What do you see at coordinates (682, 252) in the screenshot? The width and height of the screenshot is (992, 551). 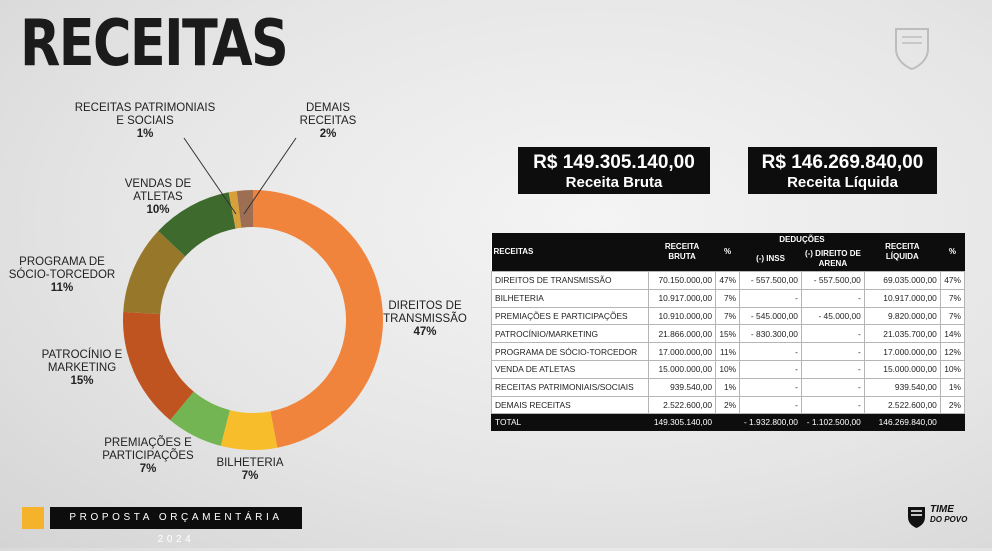 I see `col-header-receita-bruta: RECEITA BRUTA` at bounding box center [682, 252].